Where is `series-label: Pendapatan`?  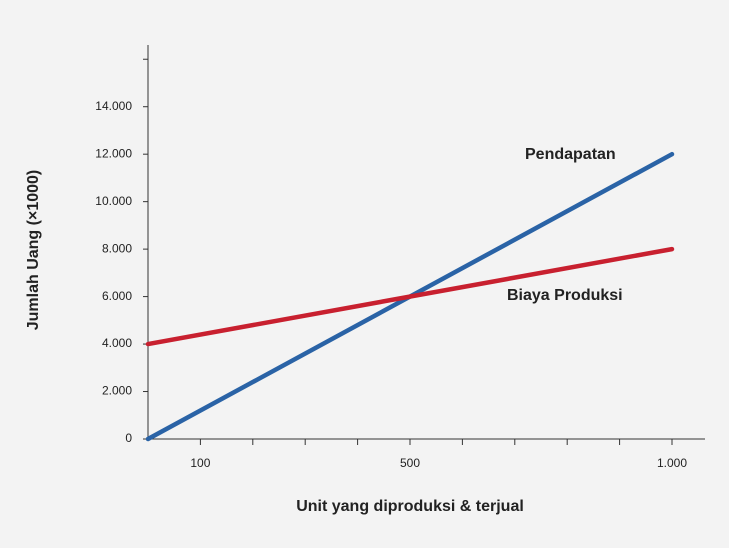
series-label: Pendapatan is located at coordinates (570, 154).